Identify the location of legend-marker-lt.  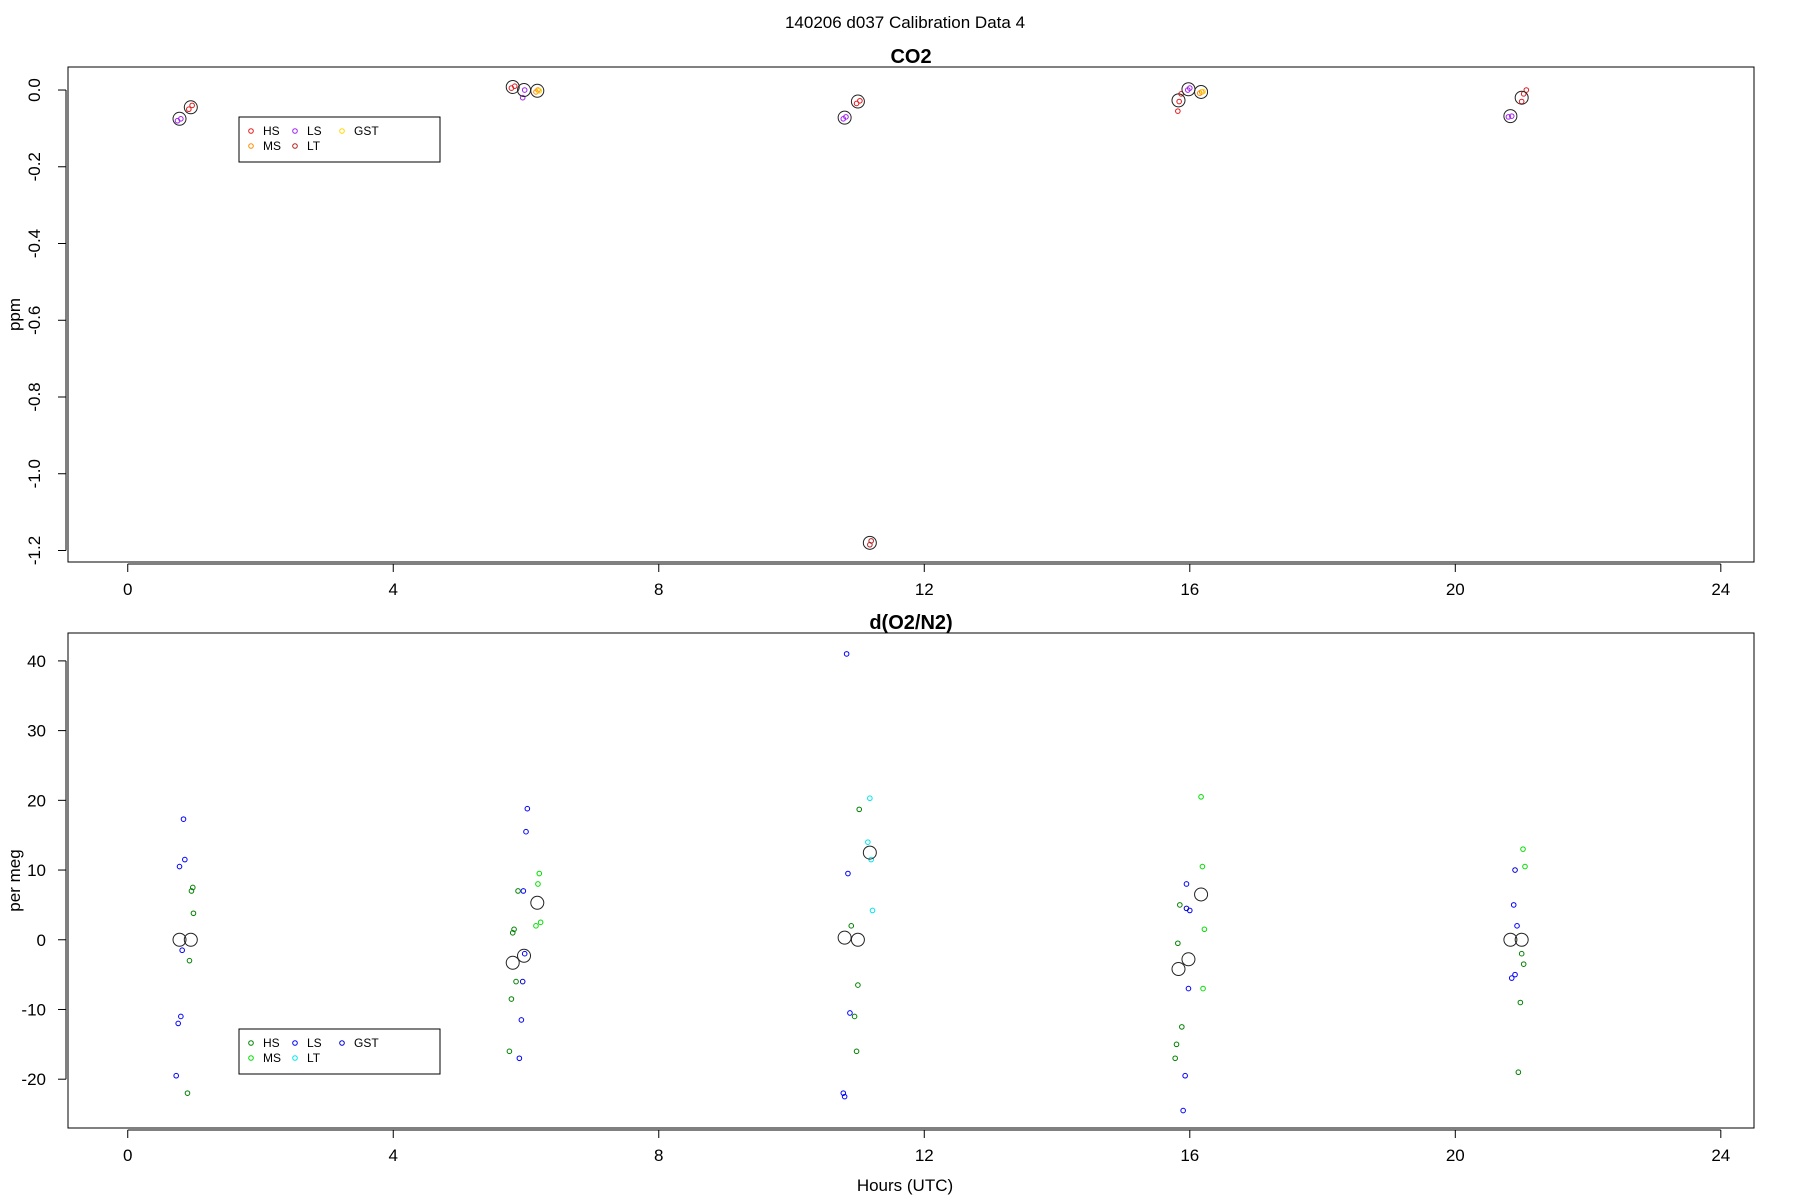
(295, 146).